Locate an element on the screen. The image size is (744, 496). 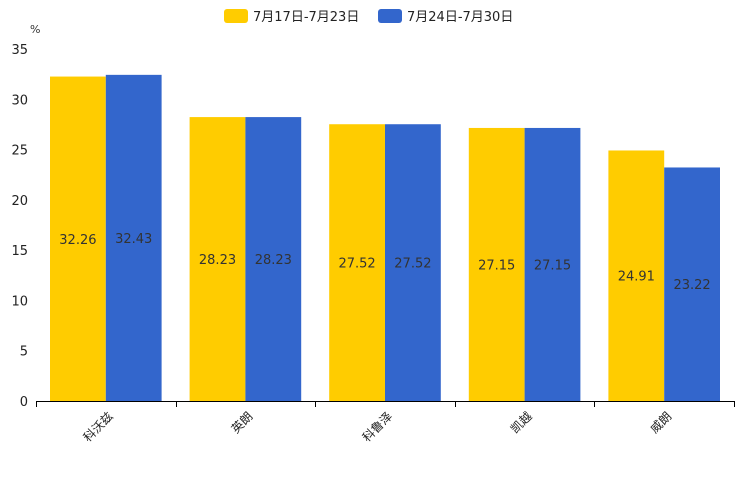
y-tick-label: 30 is located at coordinates (19, 100).